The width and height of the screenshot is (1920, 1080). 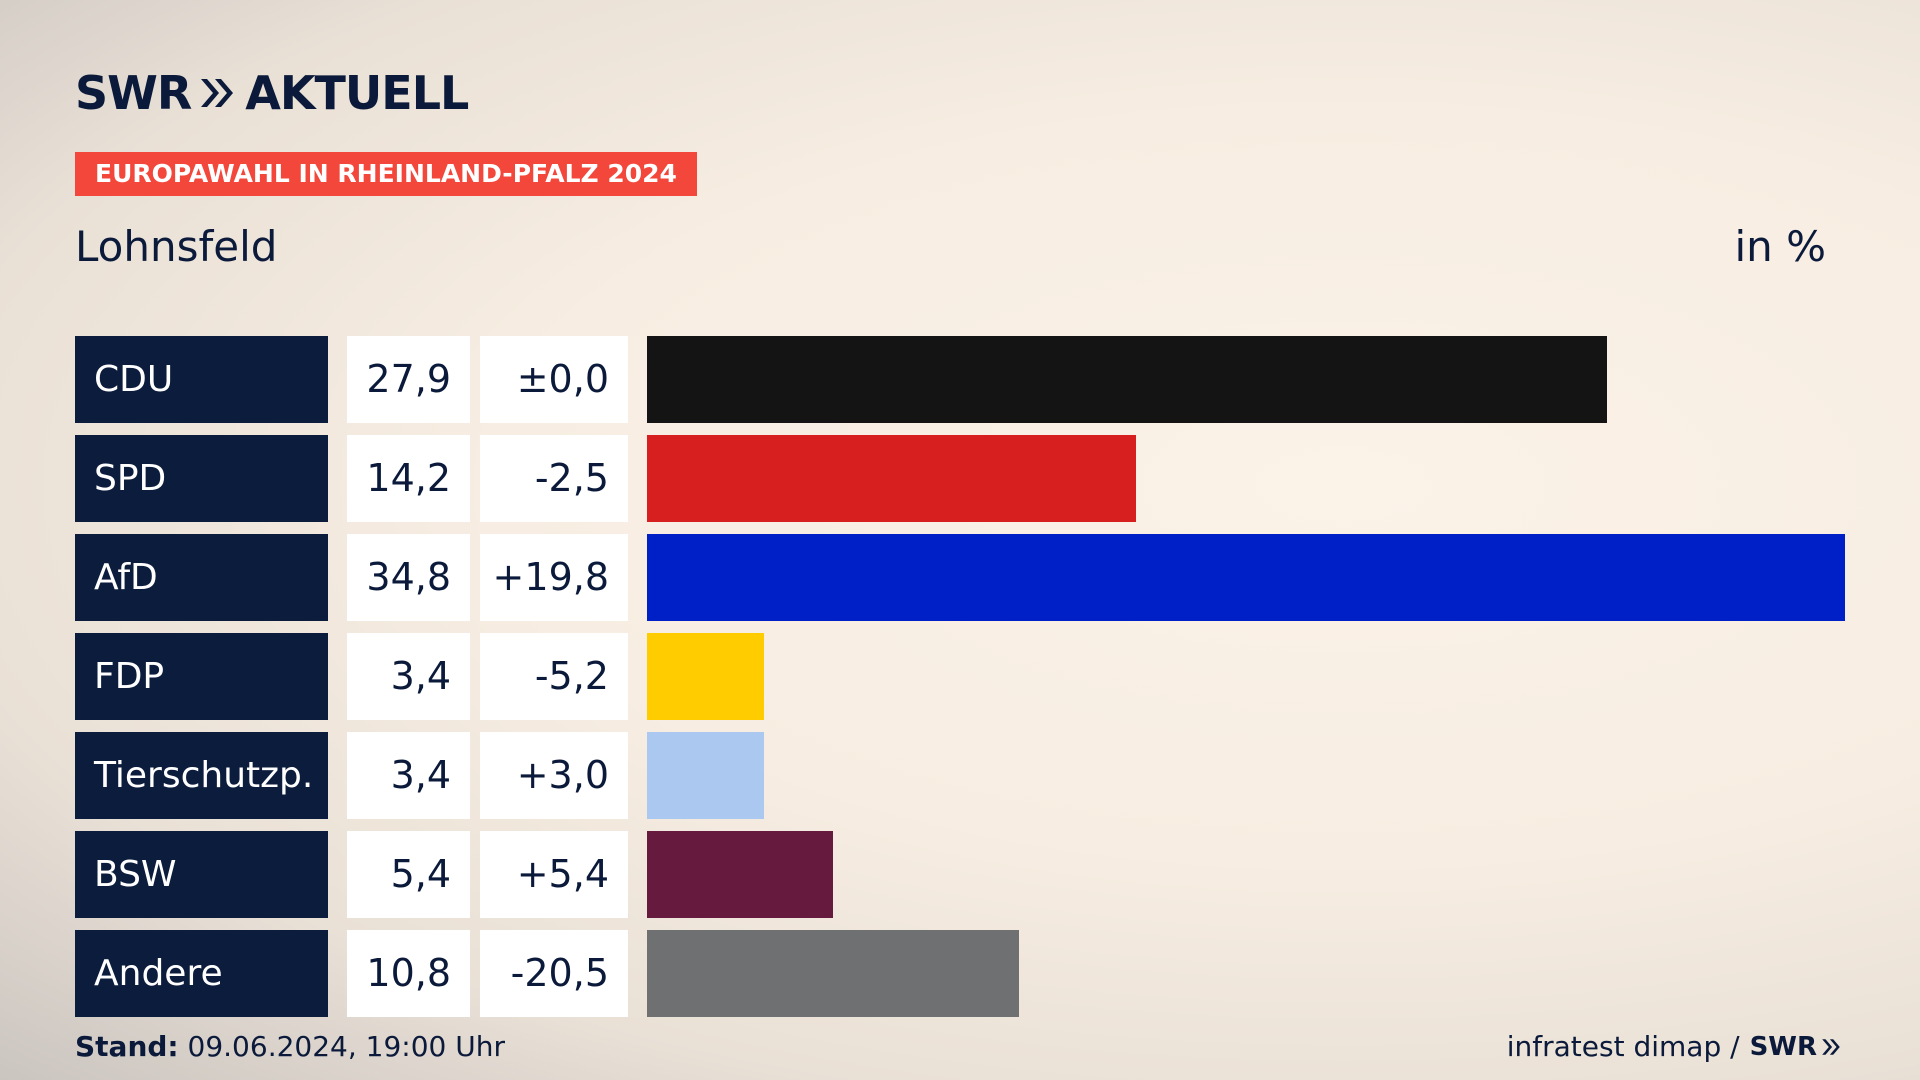 I want to click on party-label: SPD, so click(x=201, y=478).